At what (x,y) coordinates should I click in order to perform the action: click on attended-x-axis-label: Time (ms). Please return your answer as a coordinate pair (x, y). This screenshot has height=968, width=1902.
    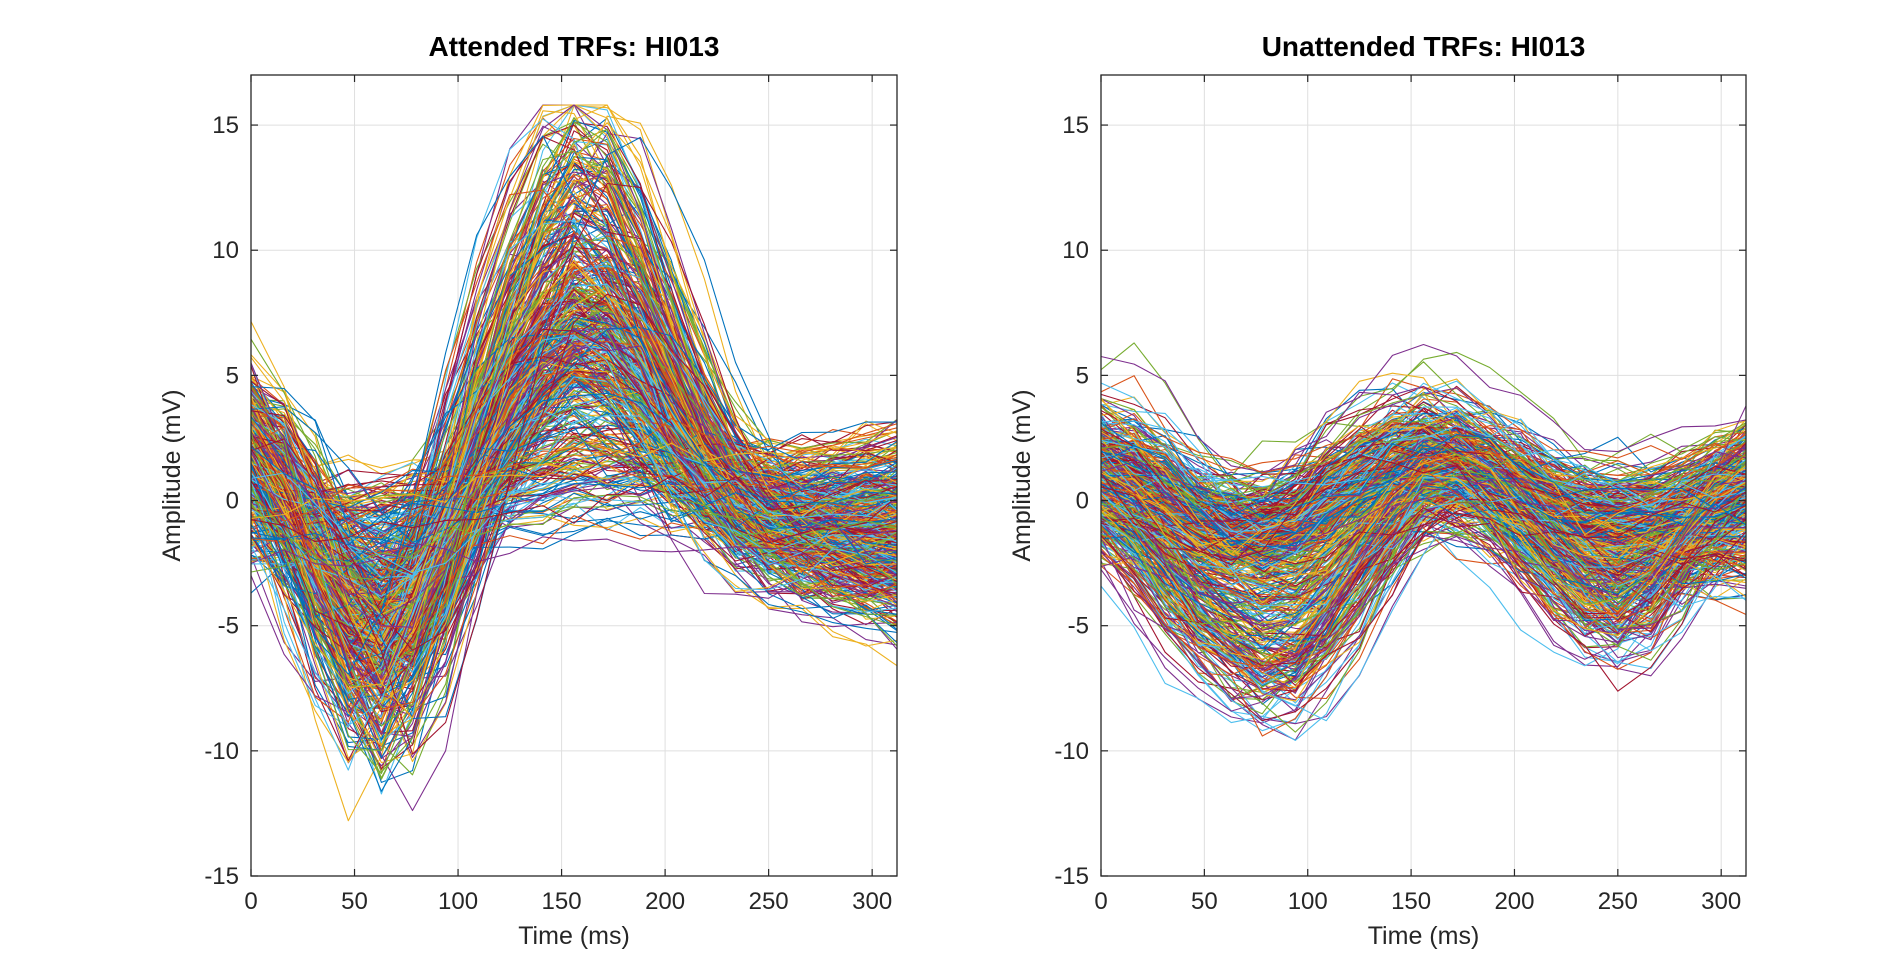
    Looking at the image, I should click on (574, 936).